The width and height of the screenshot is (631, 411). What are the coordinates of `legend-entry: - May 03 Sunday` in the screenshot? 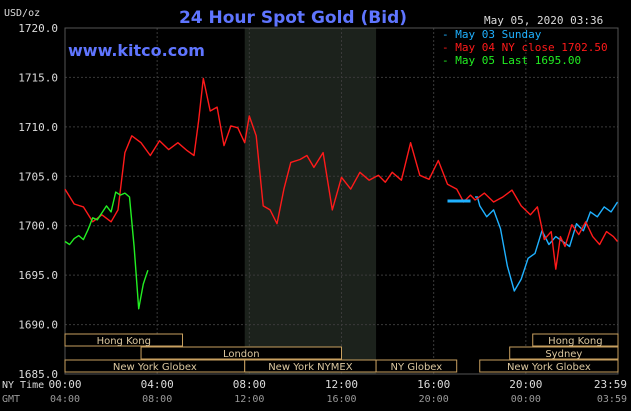 It's located at (492, 34).